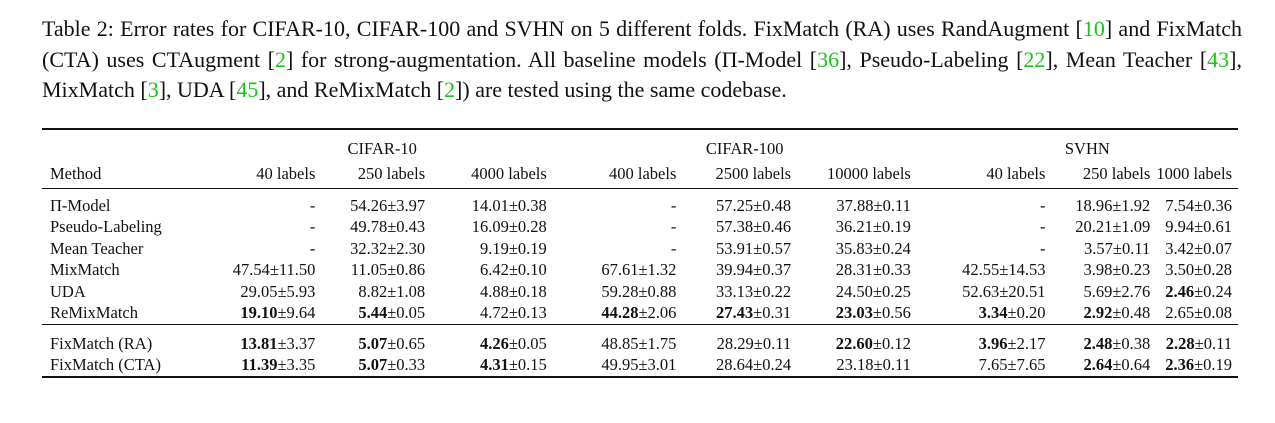 The image size is (1275, 423). Describe the element at coordinates (1094, 227) in the screenshot. I see `result-value: 20.21` at that location.